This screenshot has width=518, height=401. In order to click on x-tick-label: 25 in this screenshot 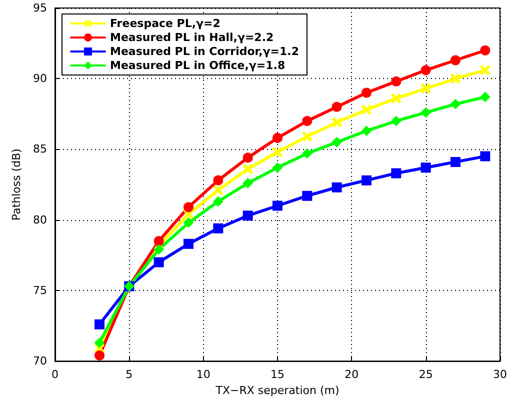, I will do `click(425, 375)`.